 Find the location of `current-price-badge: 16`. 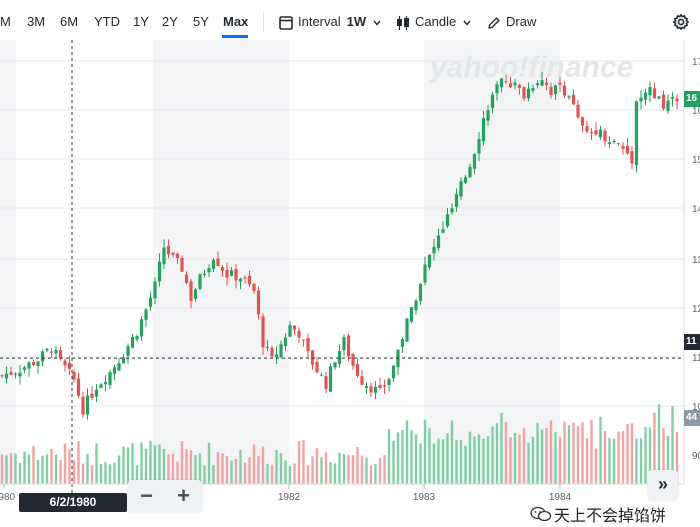

current-price-badge: 16 is located at coordinates (692, 99).